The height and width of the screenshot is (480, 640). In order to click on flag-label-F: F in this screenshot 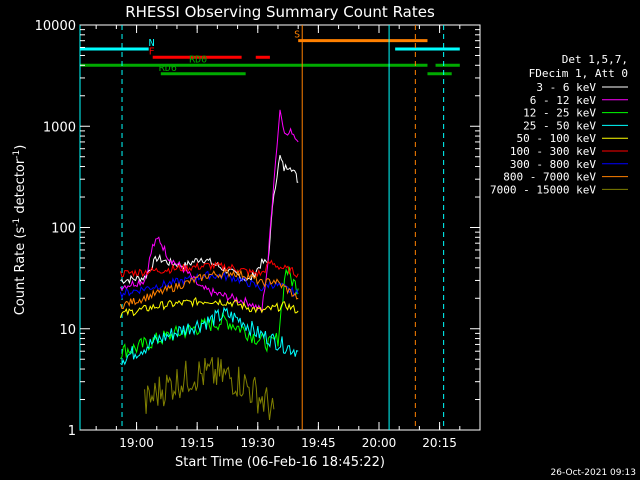, I will do `click(152, 51)`.